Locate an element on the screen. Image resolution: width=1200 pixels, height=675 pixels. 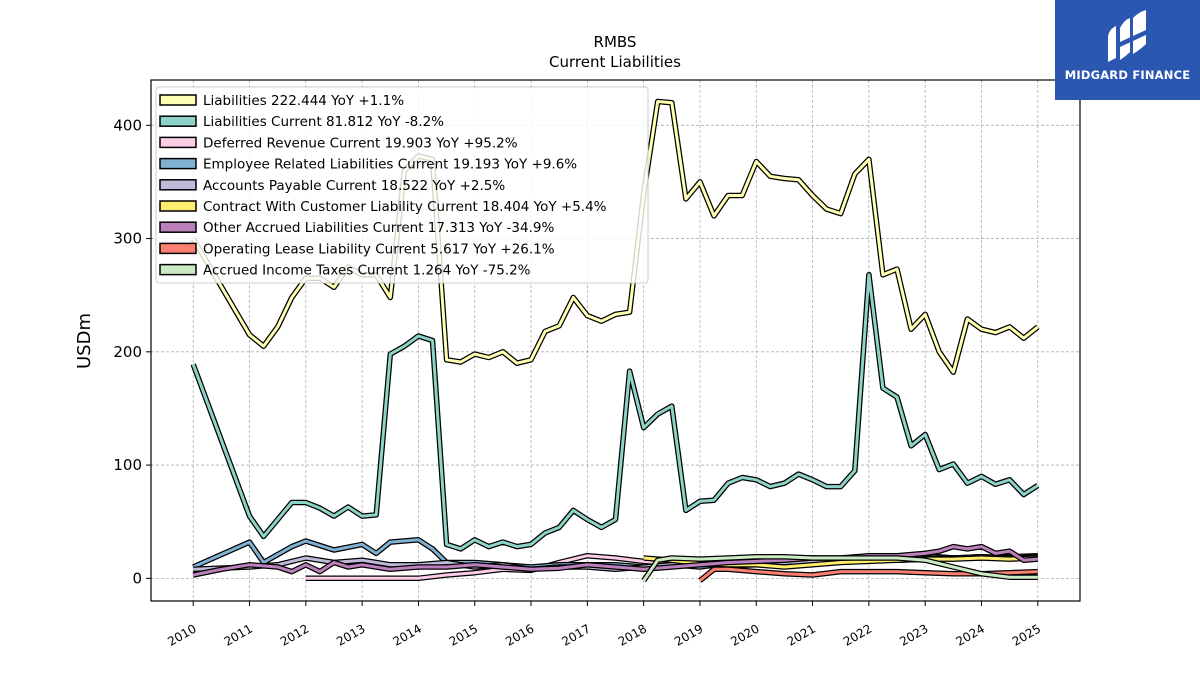
x-tick-label: 2016 is located at coordinates (519, 634).